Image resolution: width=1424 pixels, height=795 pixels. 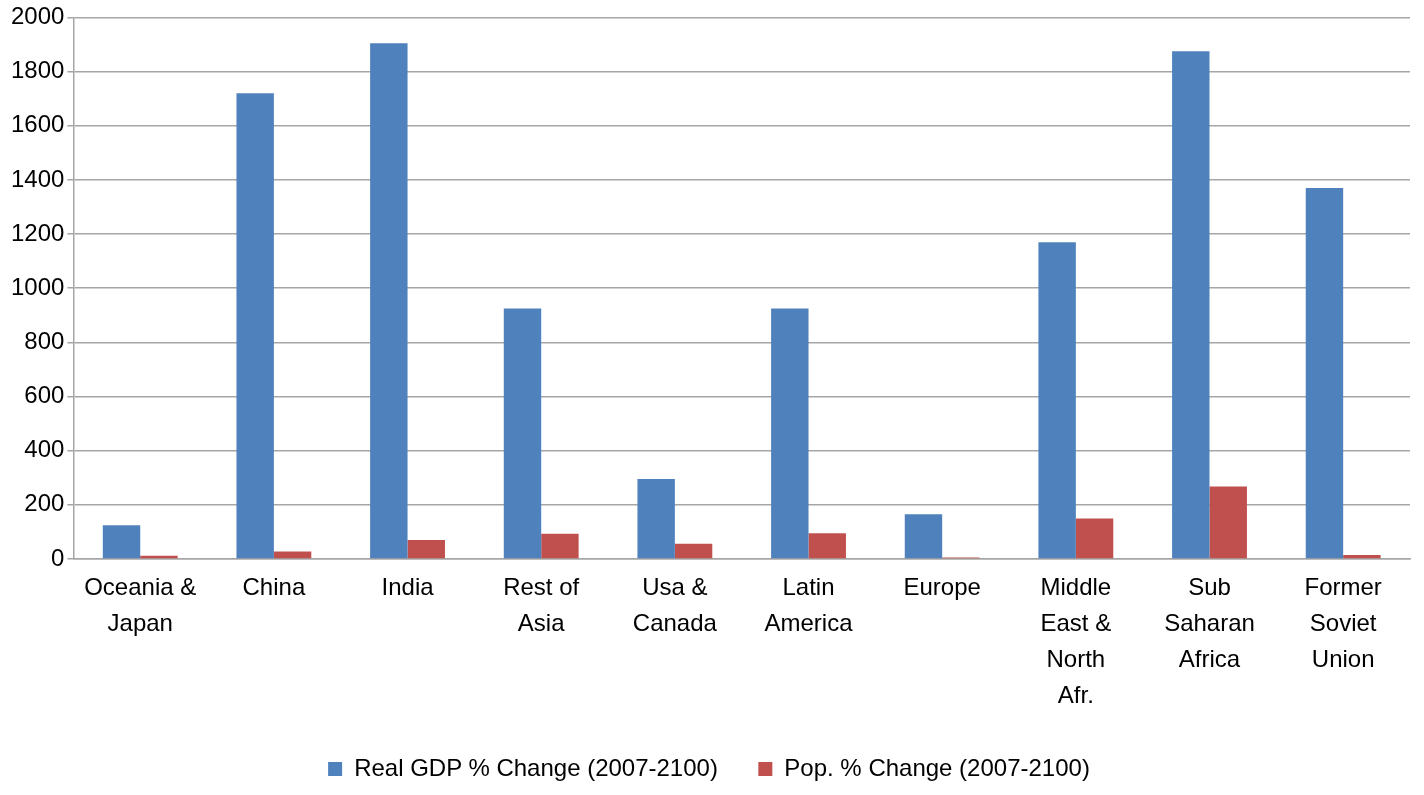 I want to click on x-tick-label: Sub Saharan Africa, so click(x=1209, y=622).